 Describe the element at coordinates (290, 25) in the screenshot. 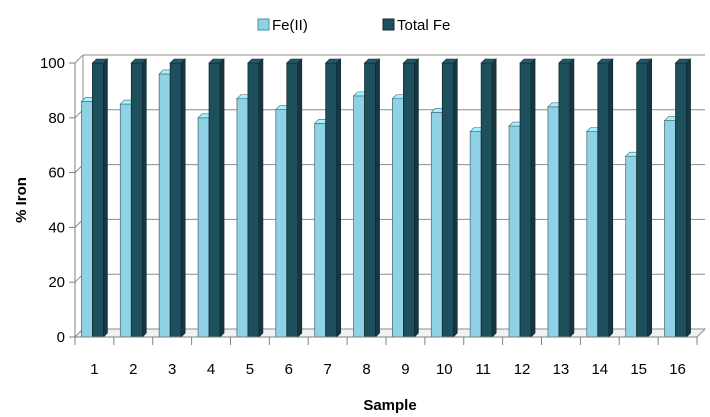

I see `legend-label-fe-ii: Fe(II)` at that location.